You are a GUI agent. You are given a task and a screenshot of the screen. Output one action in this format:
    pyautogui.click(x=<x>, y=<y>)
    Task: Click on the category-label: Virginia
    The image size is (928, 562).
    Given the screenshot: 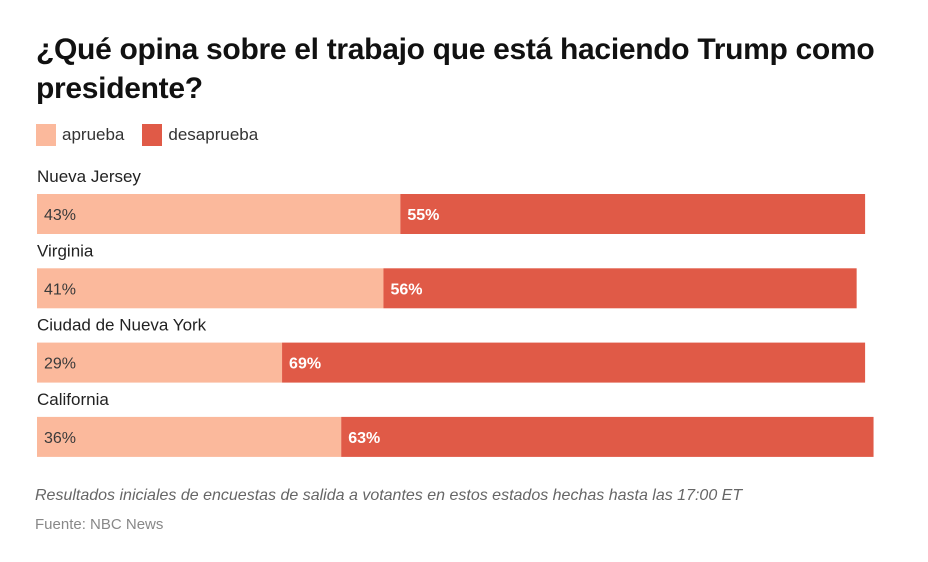 What is the action you would take?
    pyautogui.click(x=65, y=250)
    